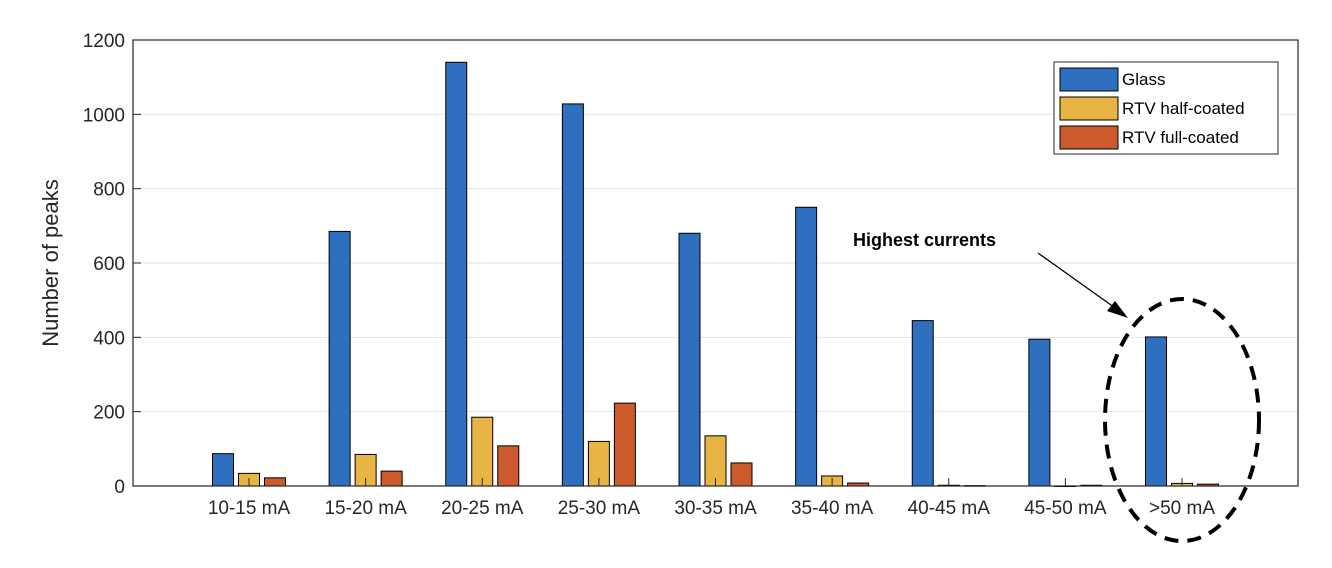  I want to click on y-tick-label: 1000, so click(104, 115).